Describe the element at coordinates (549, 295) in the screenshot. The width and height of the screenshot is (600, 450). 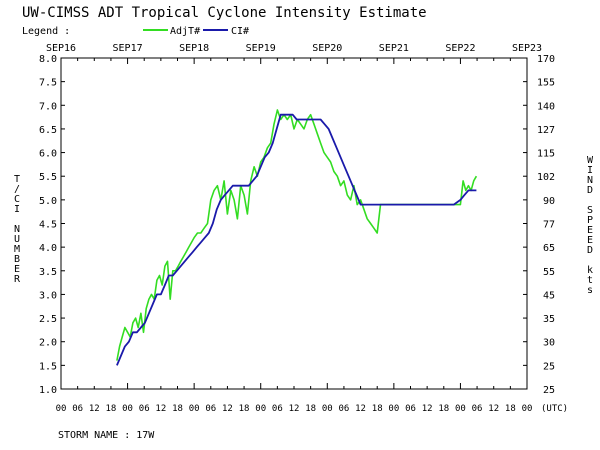
I see `right-tick-label: 45` at that location.